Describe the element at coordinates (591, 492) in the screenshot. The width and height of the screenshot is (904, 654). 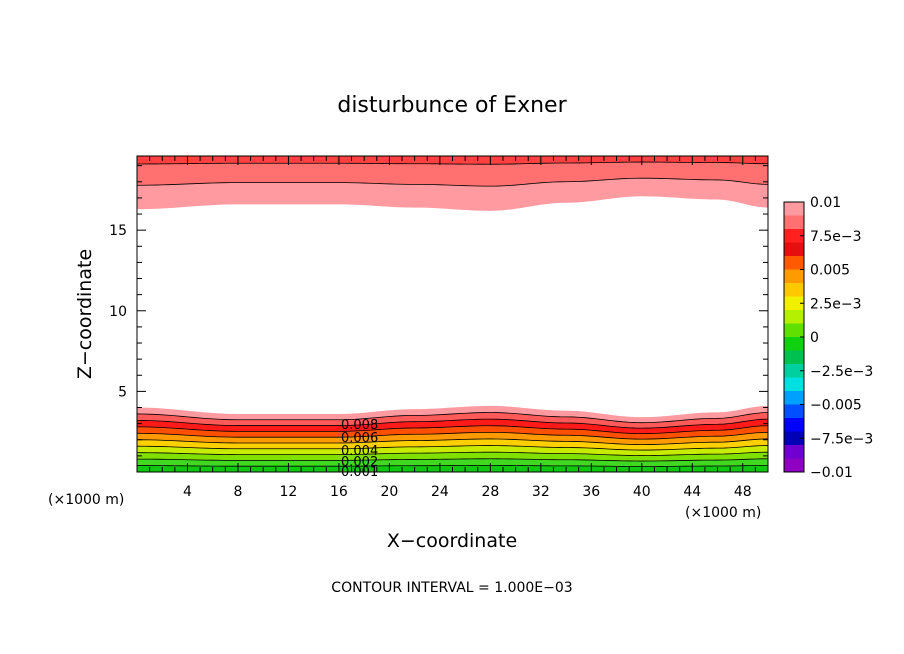
I see `x-tick-label: 36` at that location.